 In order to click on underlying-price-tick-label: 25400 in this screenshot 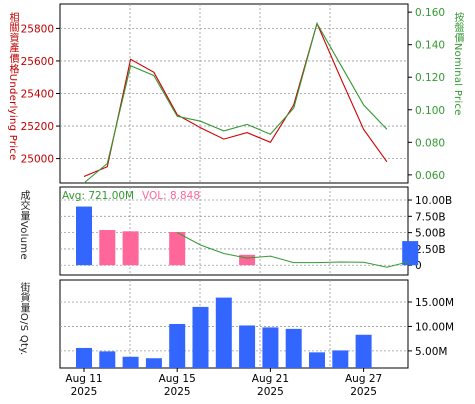, I will do `click(37, 95)`.